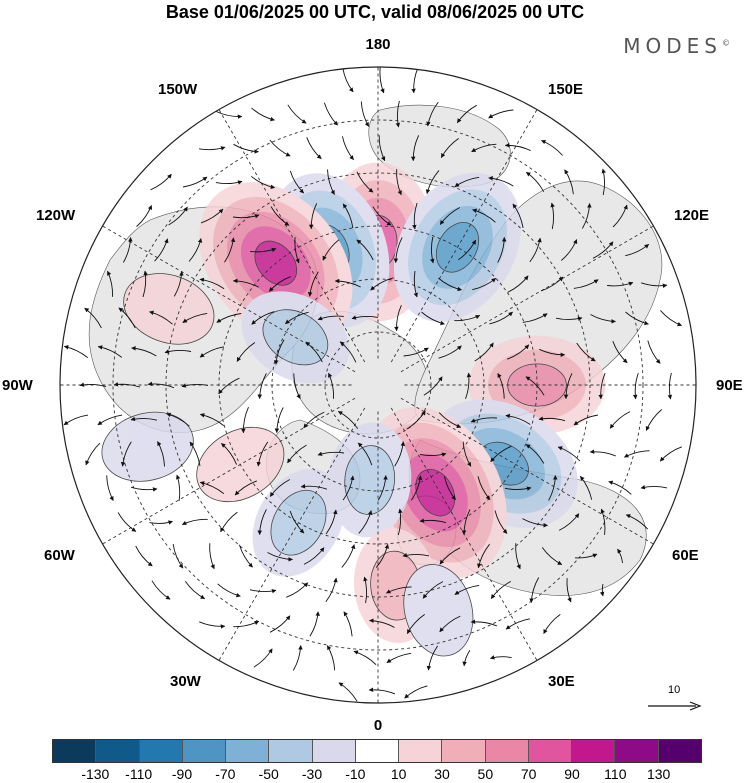 Image resolution: width=750 pixels, height=783 pixels. I want to click on lon-label-30e: 30E, so click(561, 681).